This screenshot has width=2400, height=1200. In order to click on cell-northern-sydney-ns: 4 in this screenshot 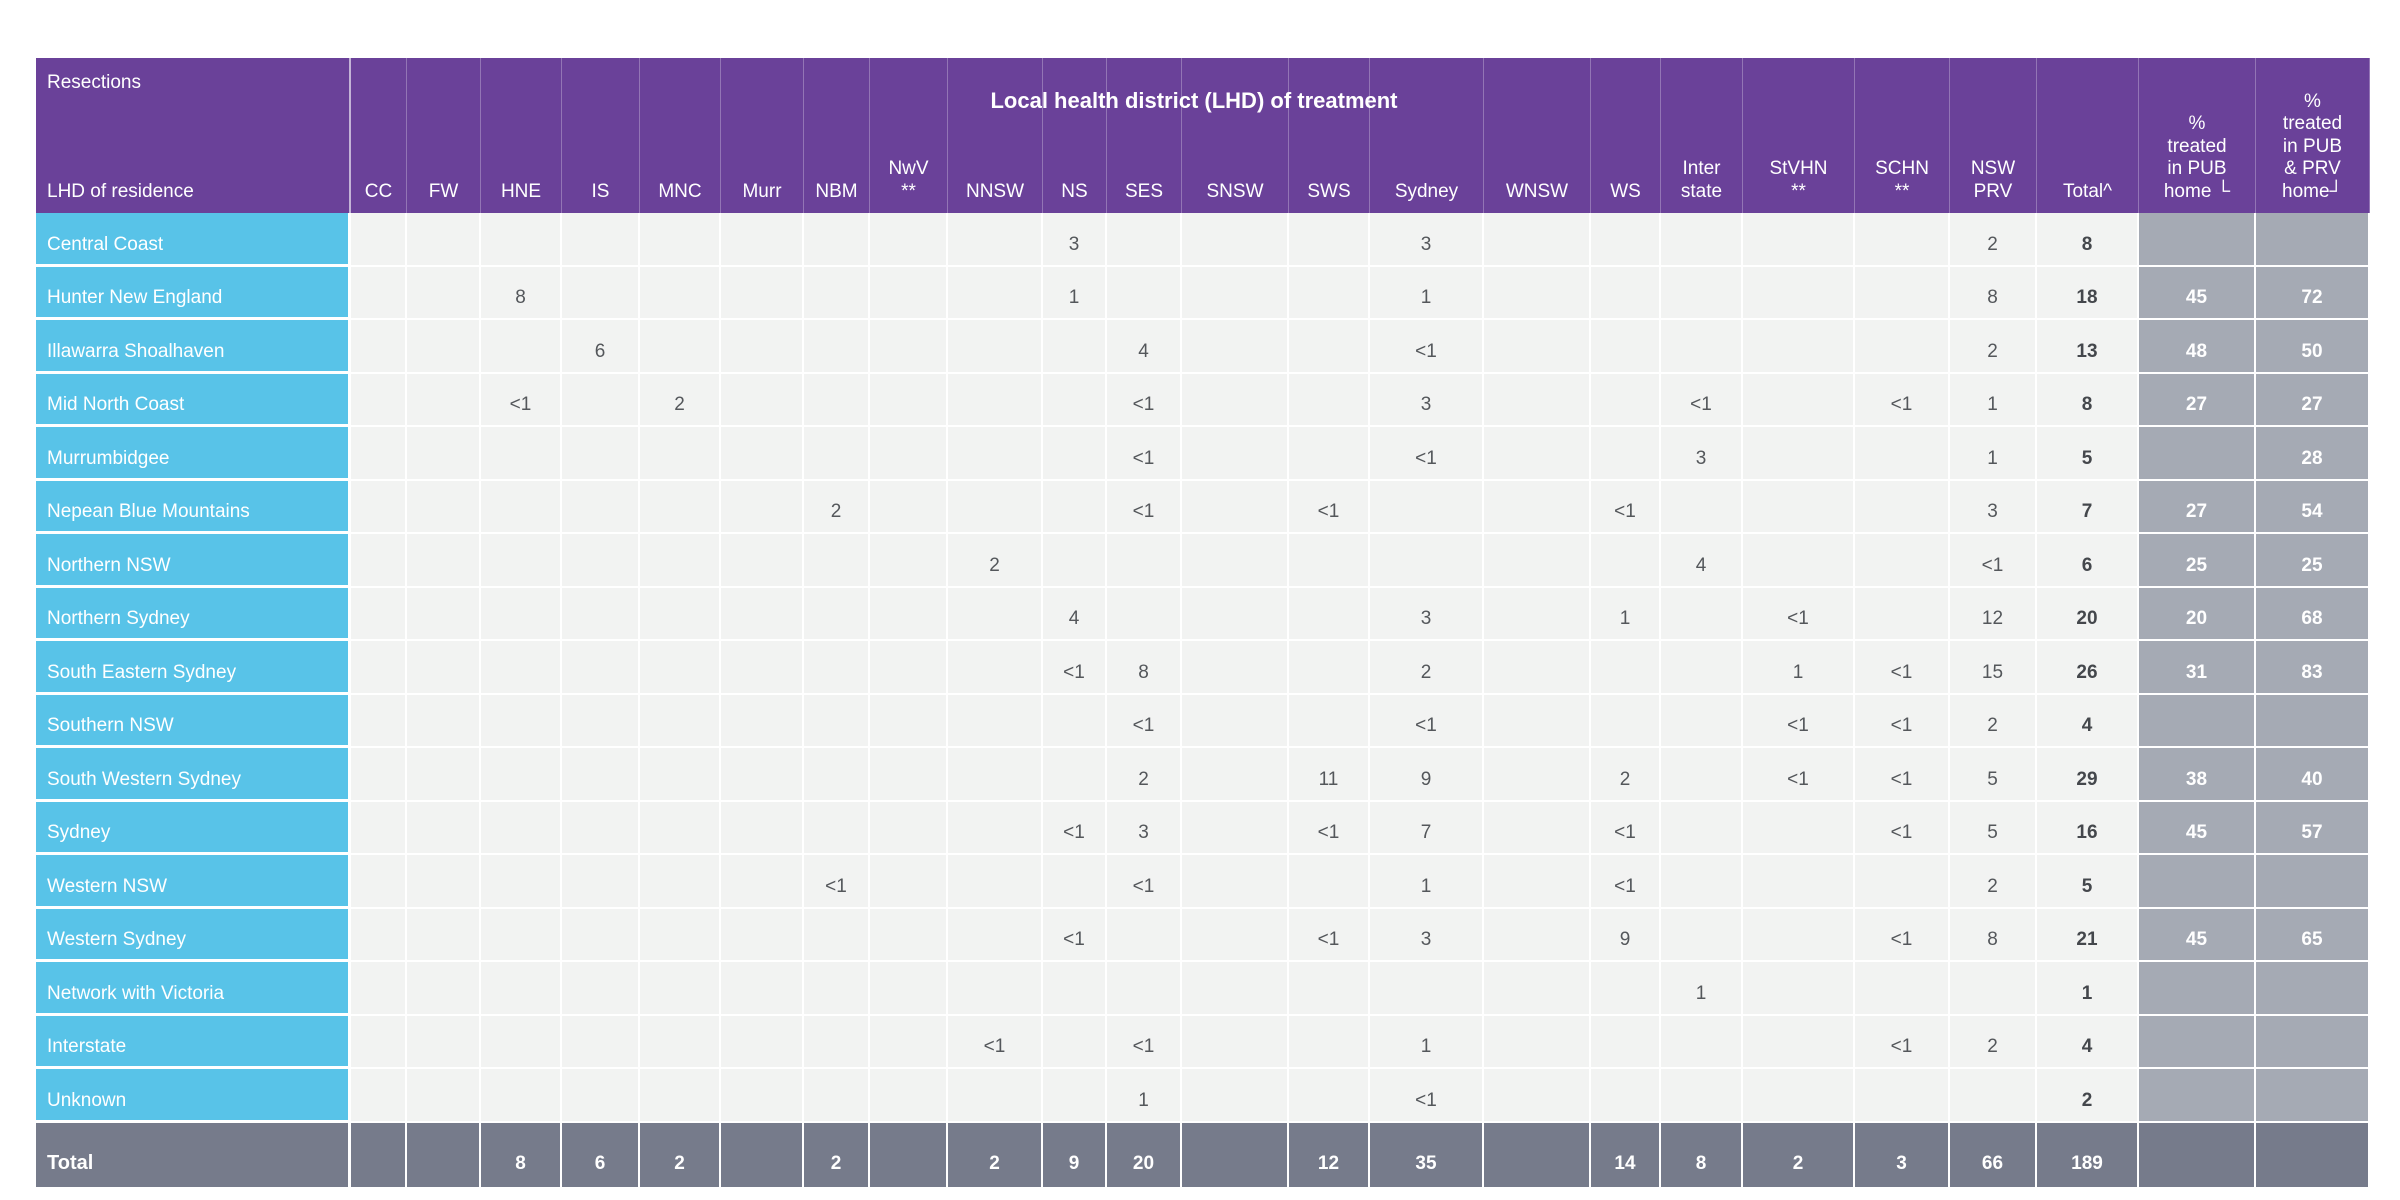, I will do `click(1075, 614)`.